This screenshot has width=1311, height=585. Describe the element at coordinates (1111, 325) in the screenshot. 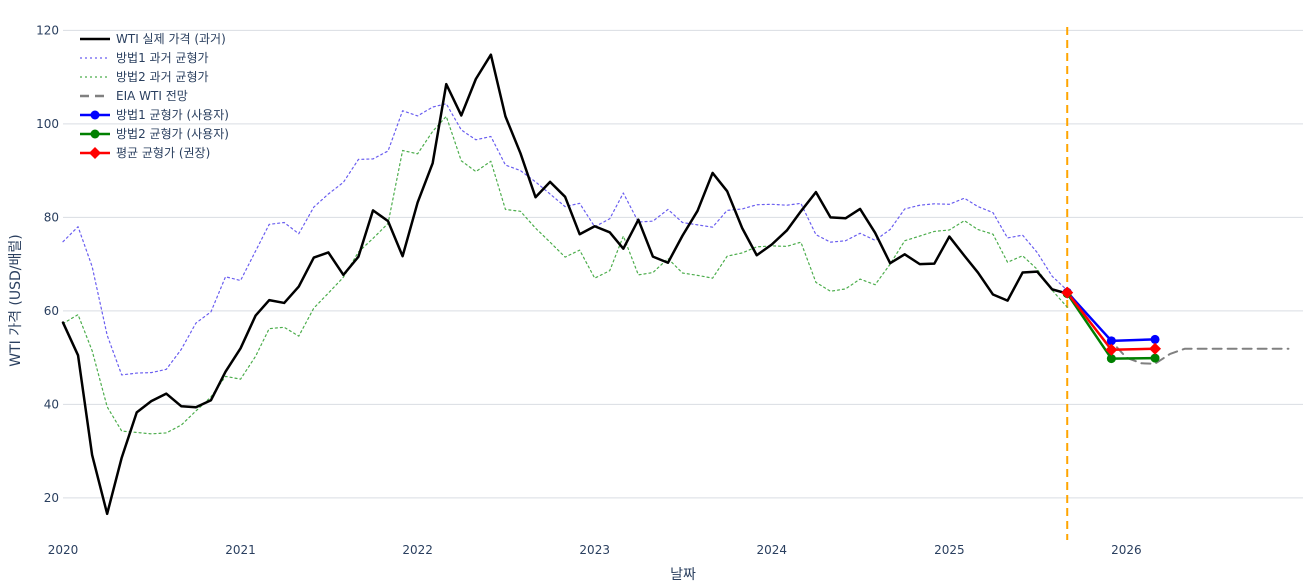

I see `marker-layer` at that location.